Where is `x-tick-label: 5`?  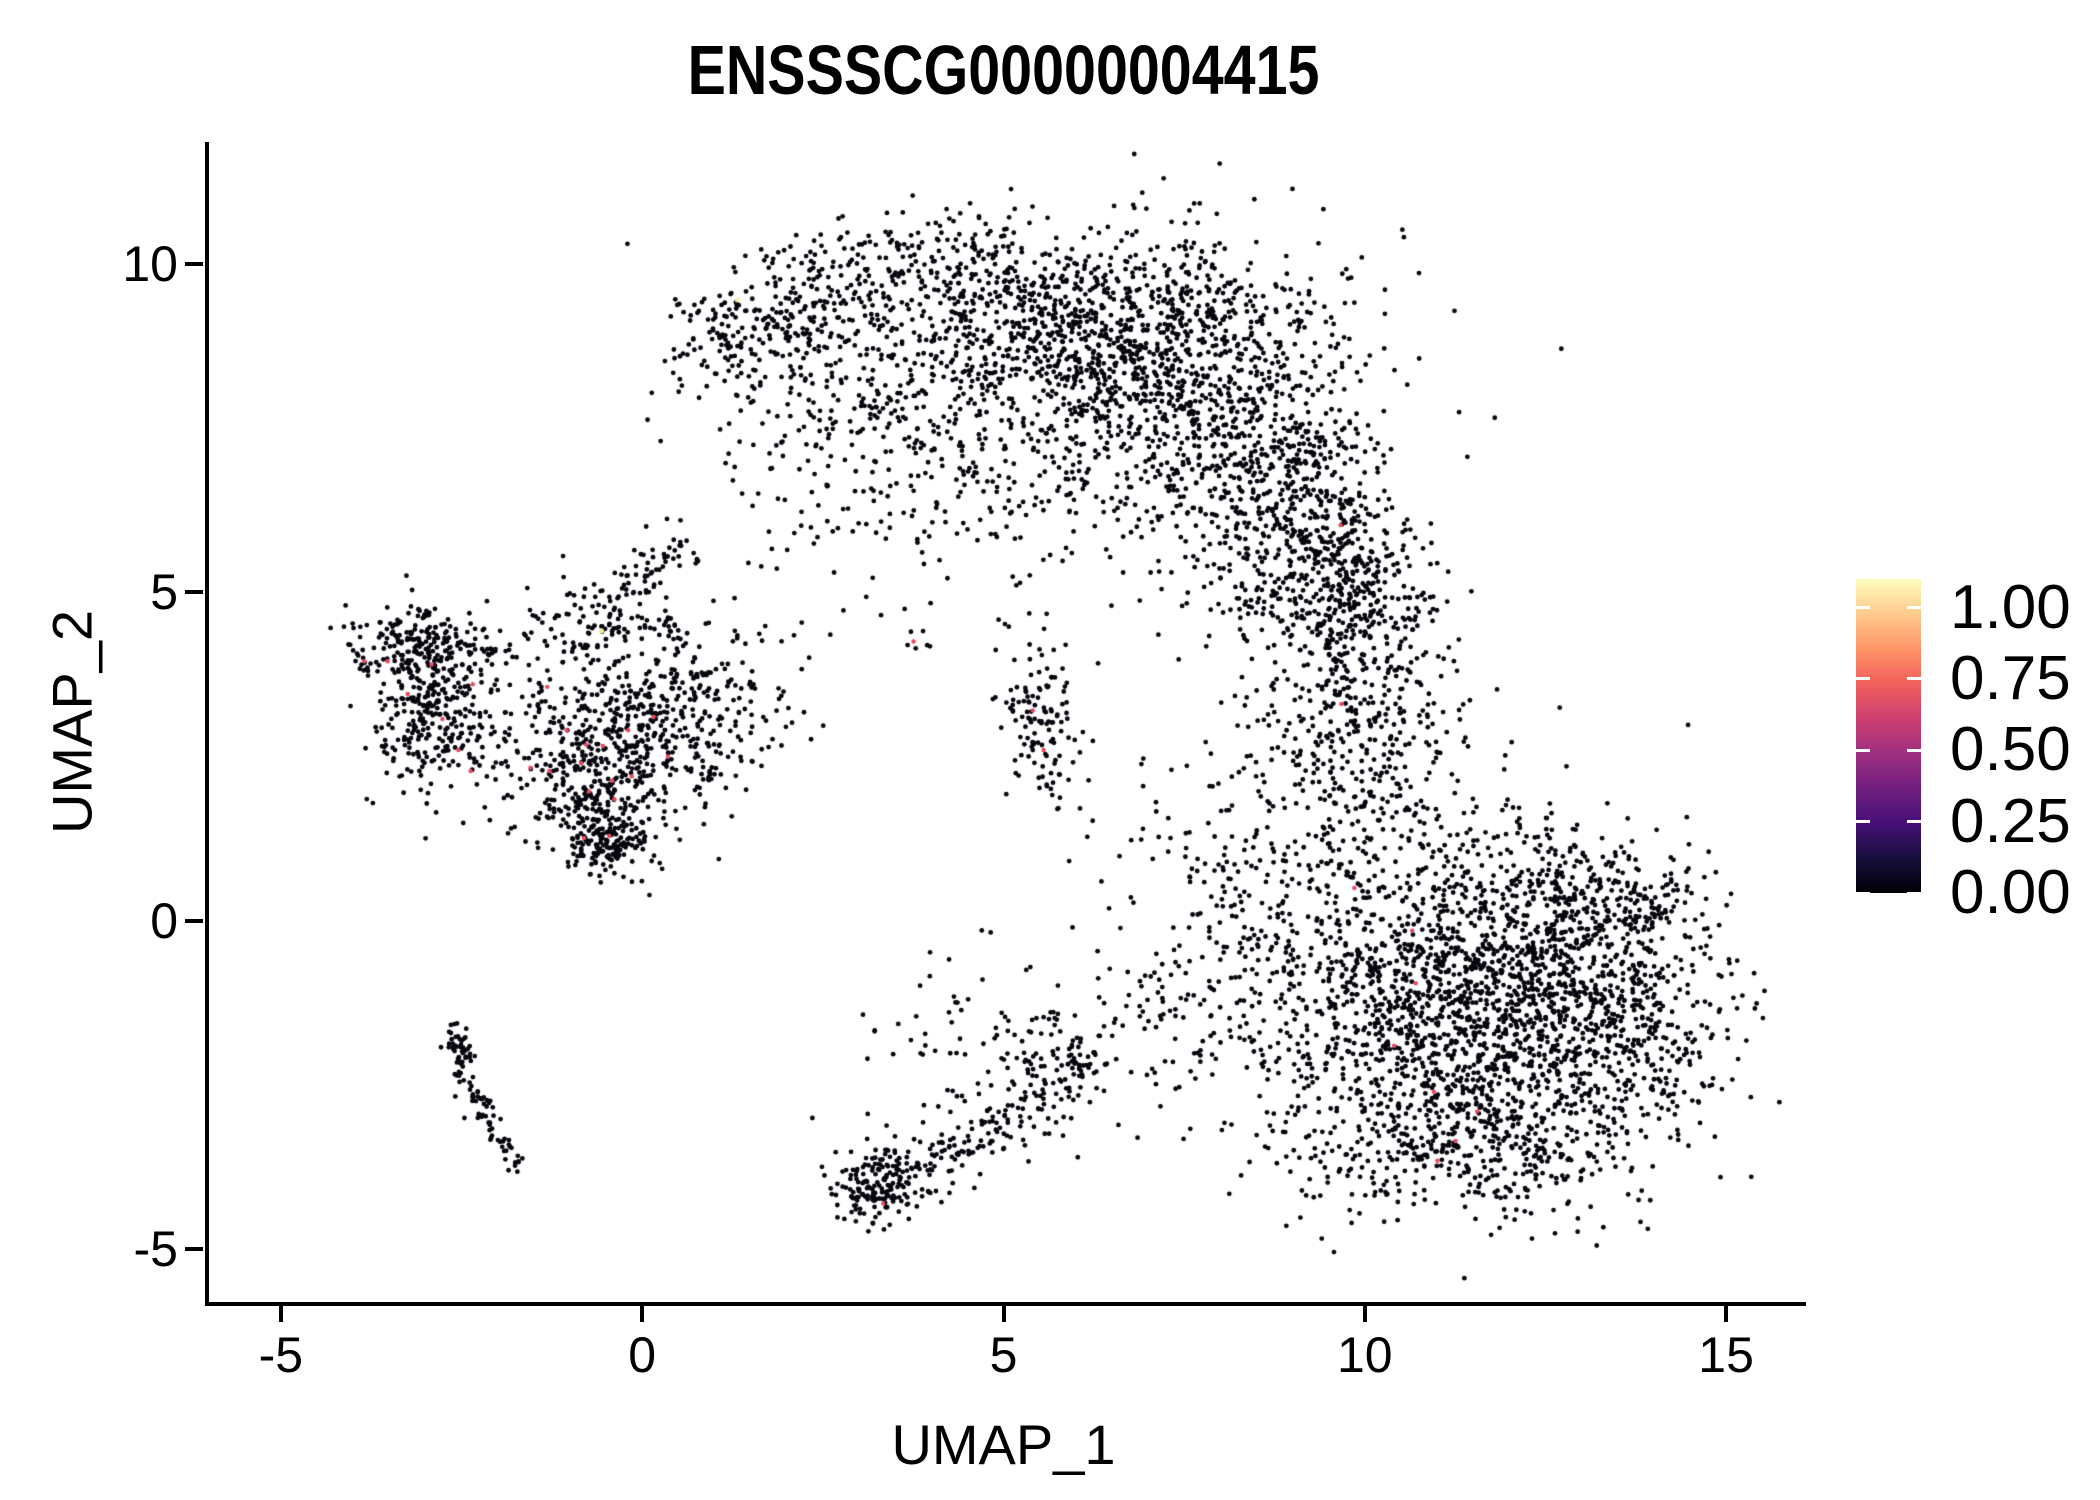
x-tick-label: 5 is located at coordinates (1003, 1355).